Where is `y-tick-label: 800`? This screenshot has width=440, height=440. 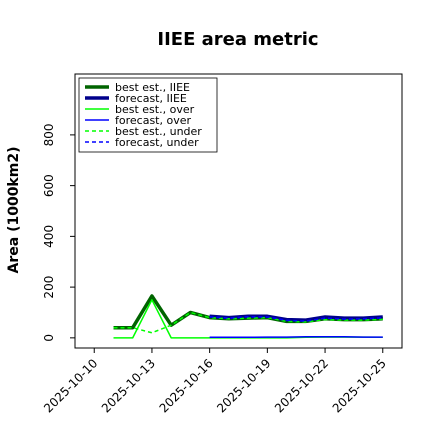
y-tick-label: 800 is located at coordinates (49, 134).